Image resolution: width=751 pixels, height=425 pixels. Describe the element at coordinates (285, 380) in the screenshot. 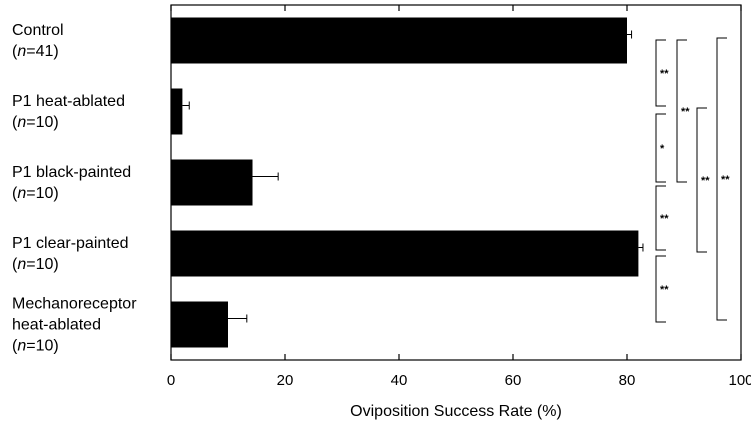

I see `x-tick-label: 20` at that location.